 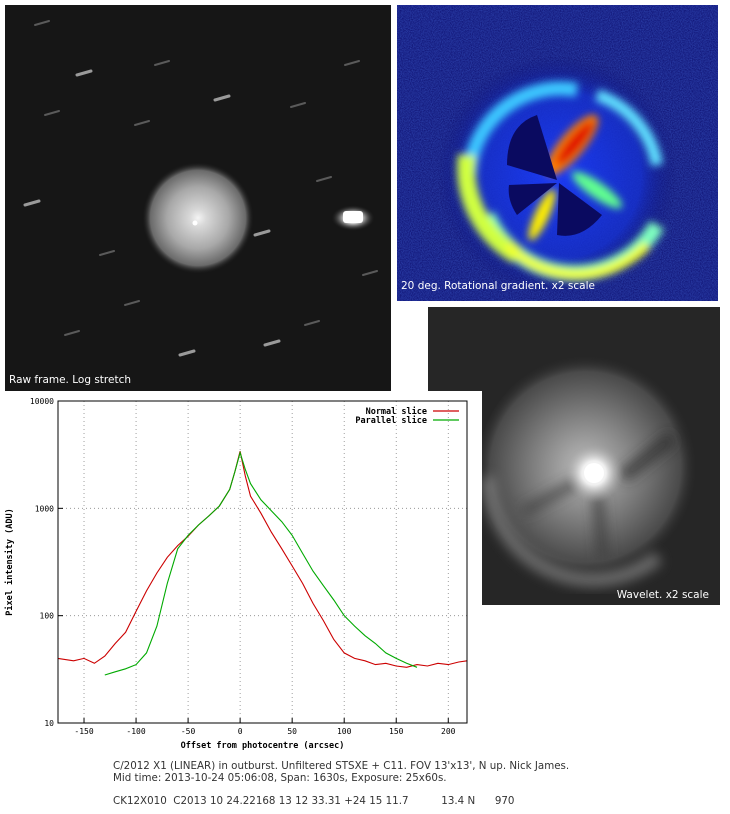 I want to click on comet-coma, so click(x=198, y=218).